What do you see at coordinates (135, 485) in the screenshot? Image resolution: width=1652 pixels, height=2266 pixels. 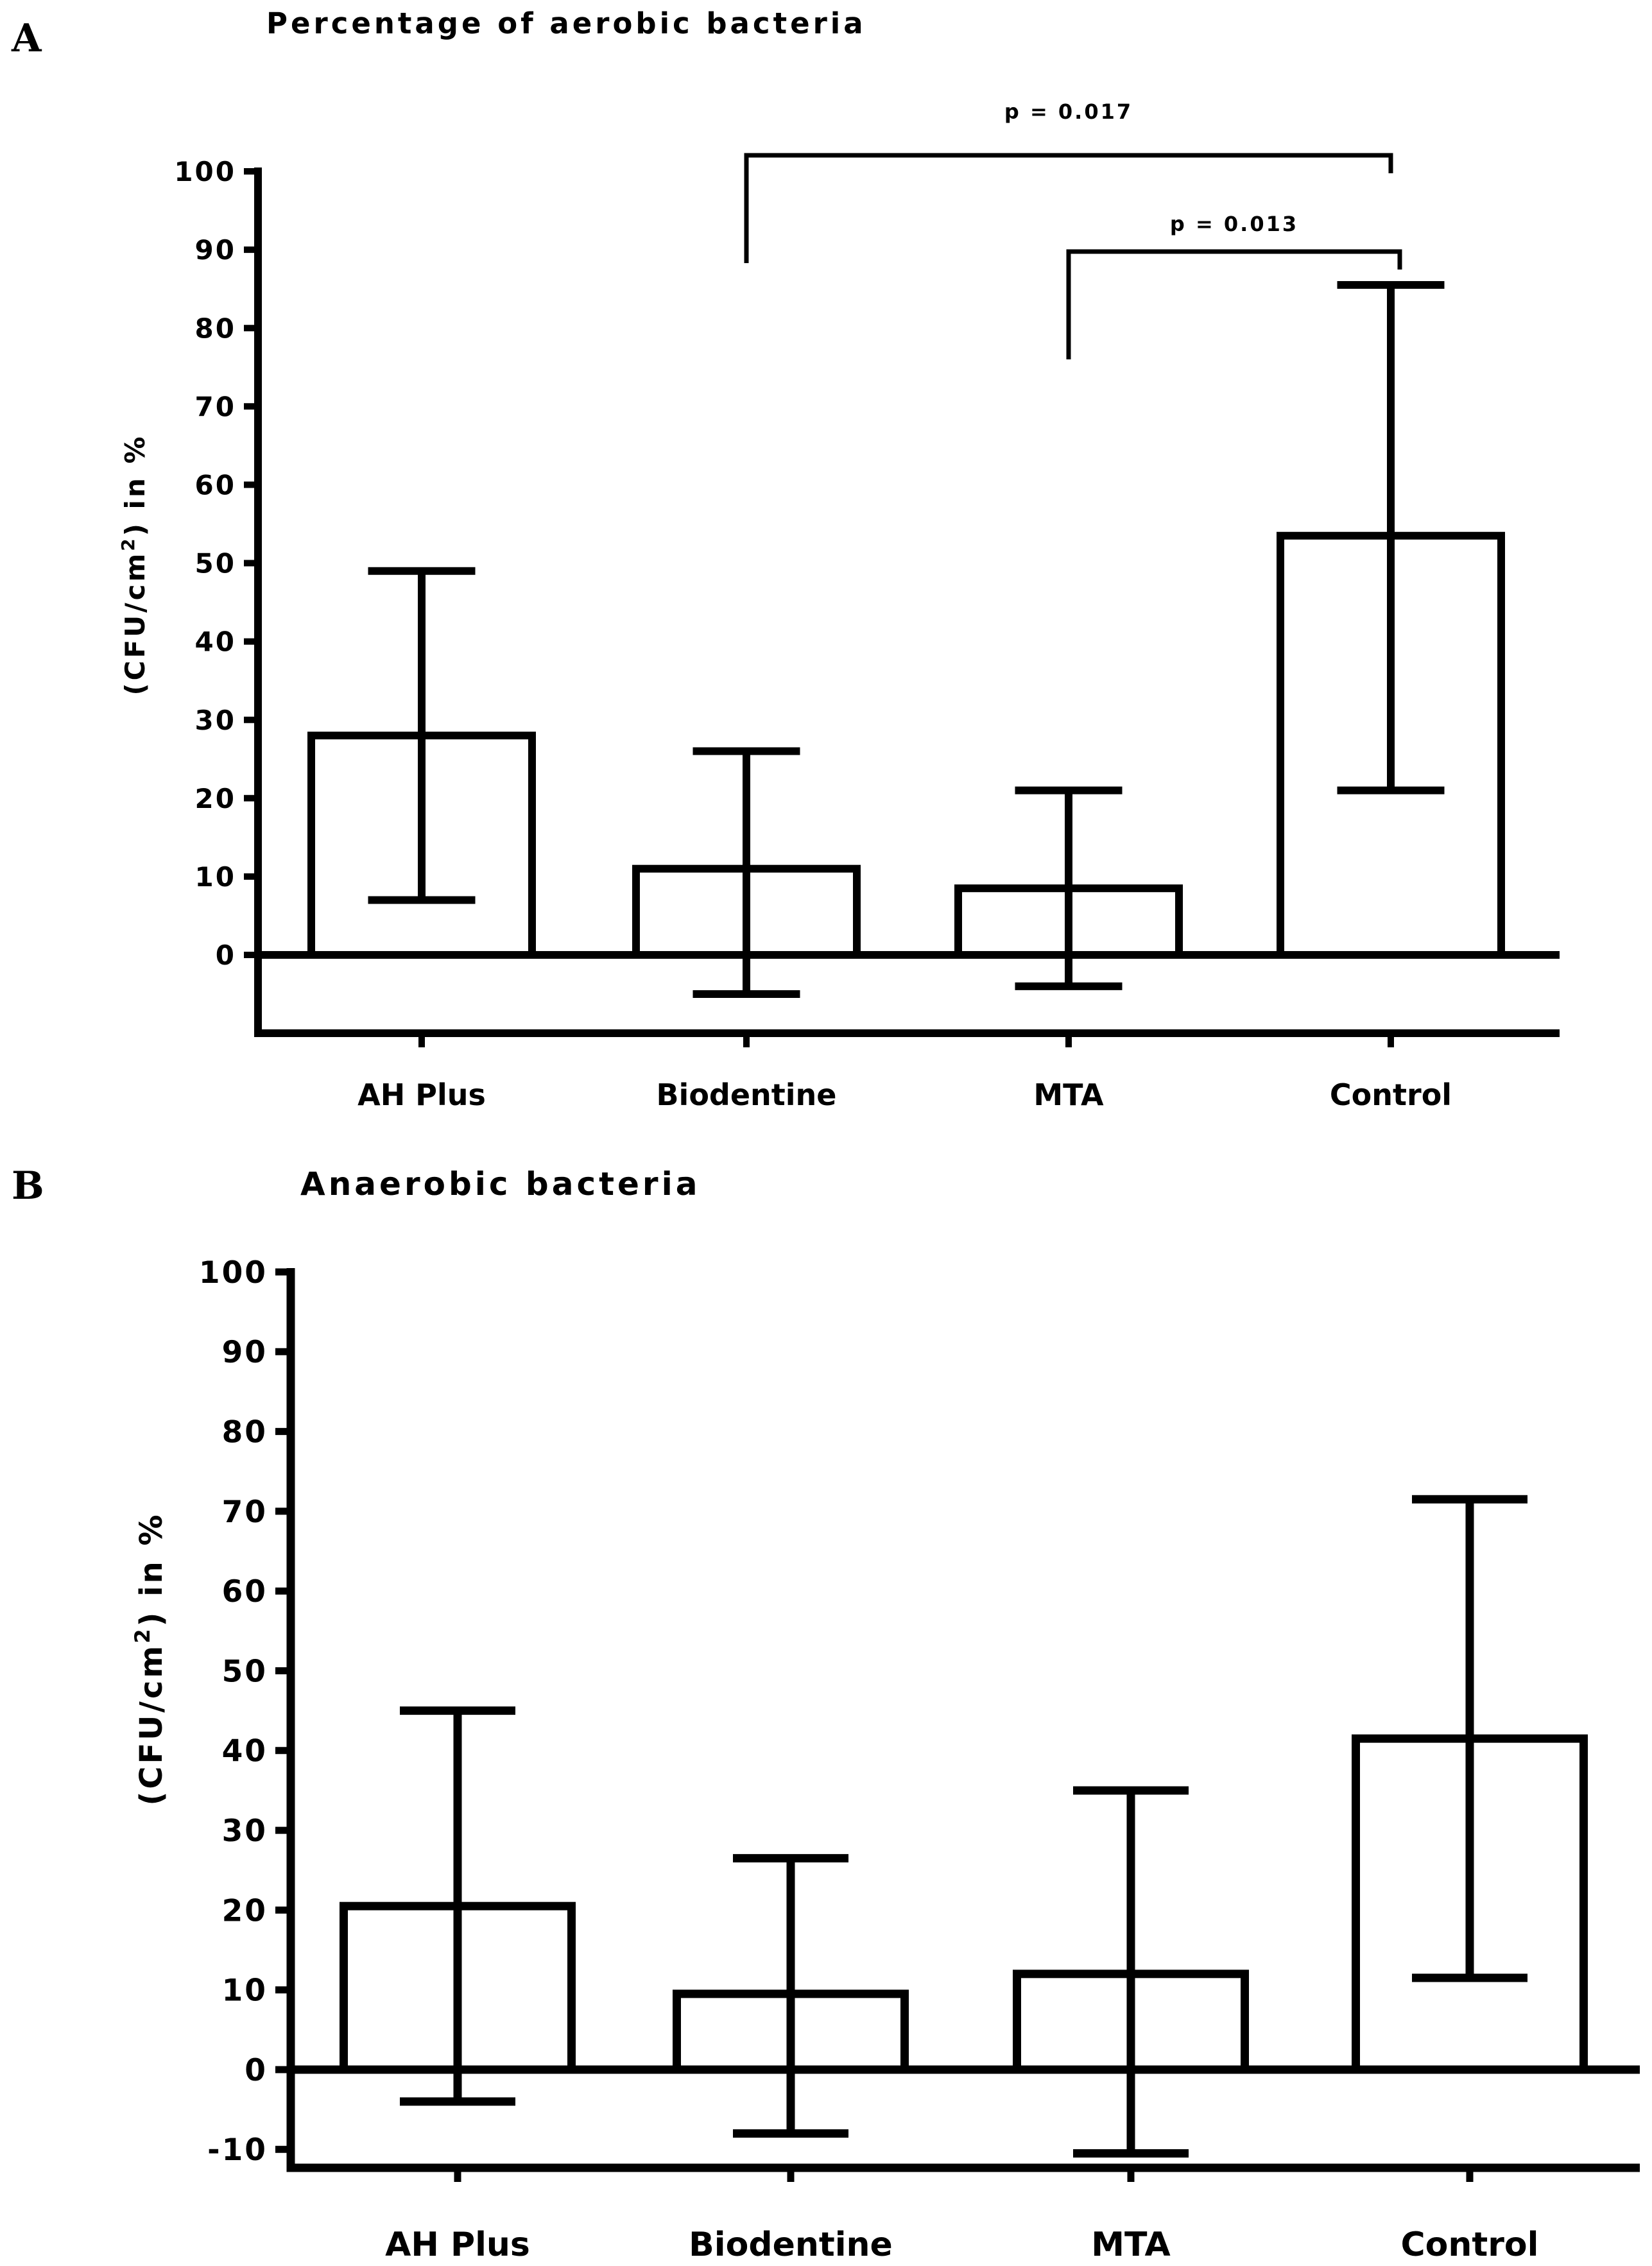 I see `panel-a-ylabel-suffix: ) in %` at bounding box center [135, 485].